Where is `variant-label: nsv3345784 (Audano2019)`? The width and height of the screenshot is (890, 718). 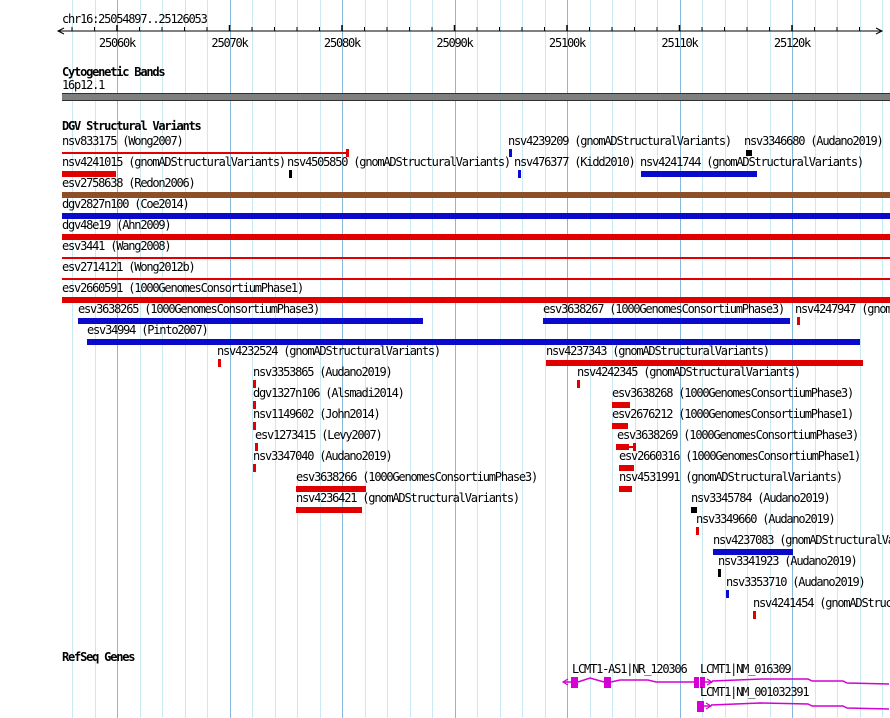 variant-label: nsv3345784 (Audano2019) is located at coordinates (761, 498).